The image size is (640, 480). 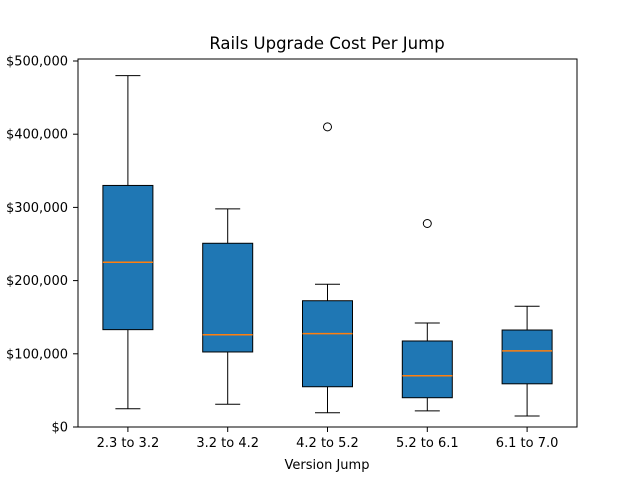 What do you see at coordinates (37, 354) in the screenshot?
I see `y-tick-label: $100,000` at bounding box center [37, 354].